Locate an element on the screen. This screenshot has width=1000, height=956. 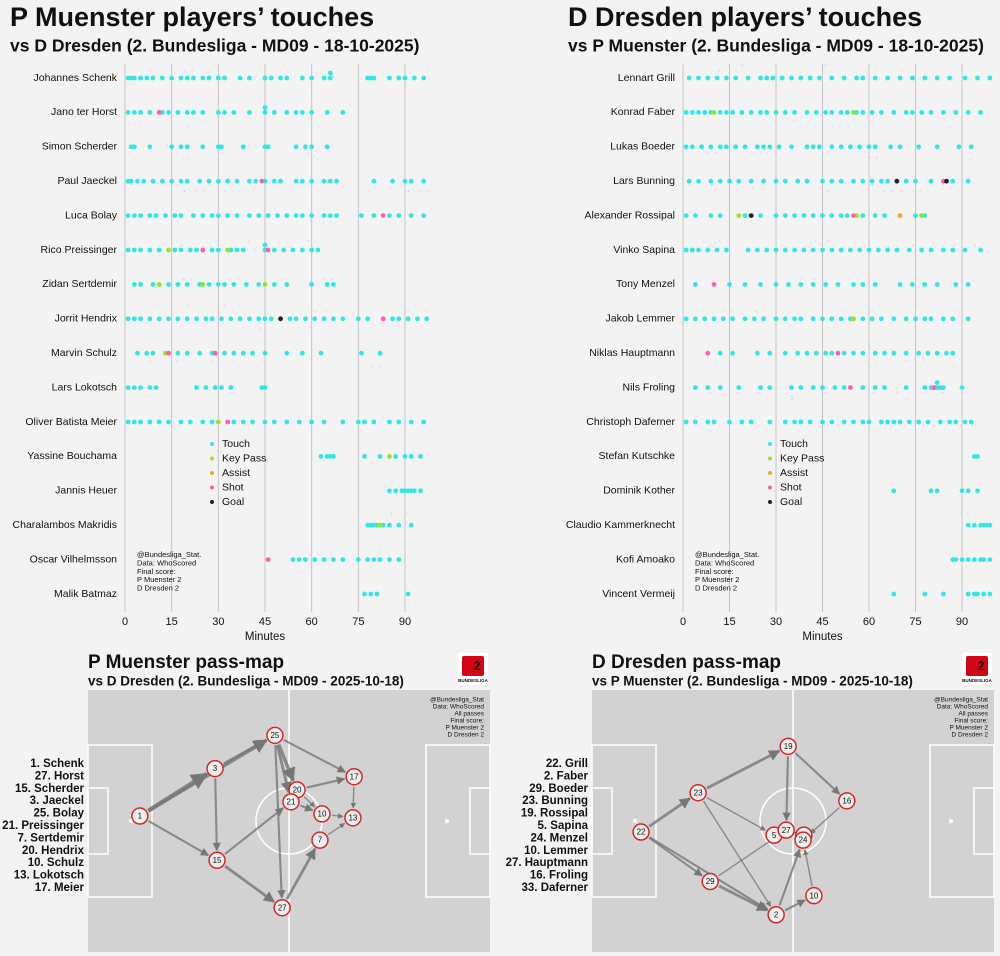
player-node is located at coordinates (786, 830).